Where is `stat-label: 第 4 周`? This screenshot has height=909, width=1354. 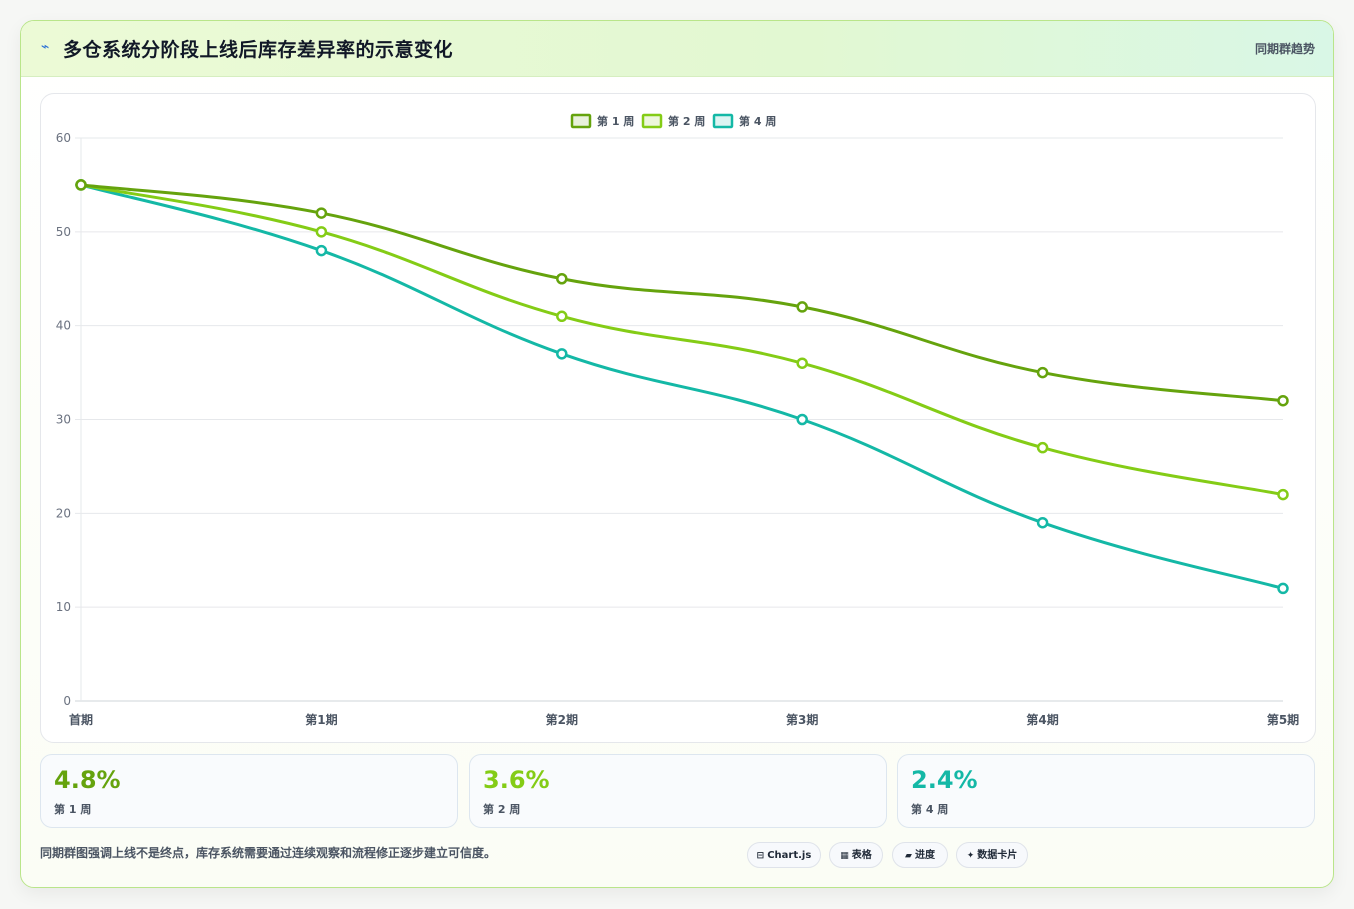 stat-label: 第 4 周 is located at coordinates (930, 809).